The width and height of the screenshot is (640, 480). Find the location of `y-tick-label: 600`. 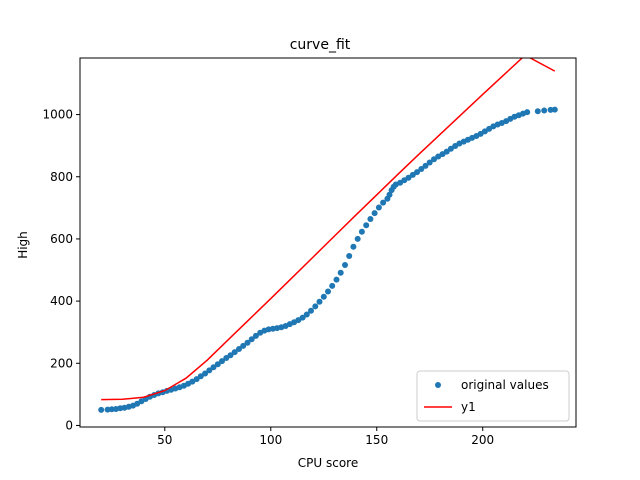

y-tick-label: 600 is located at coordinates (61, 239).